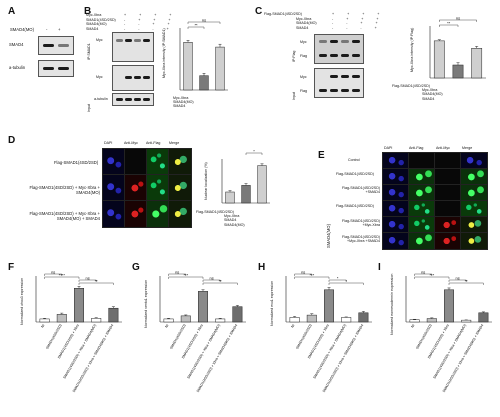  Describe the element at coordinates (303, 56) in the screenshot. I see `panel-c-row-flag-ip: Flag` at that location.